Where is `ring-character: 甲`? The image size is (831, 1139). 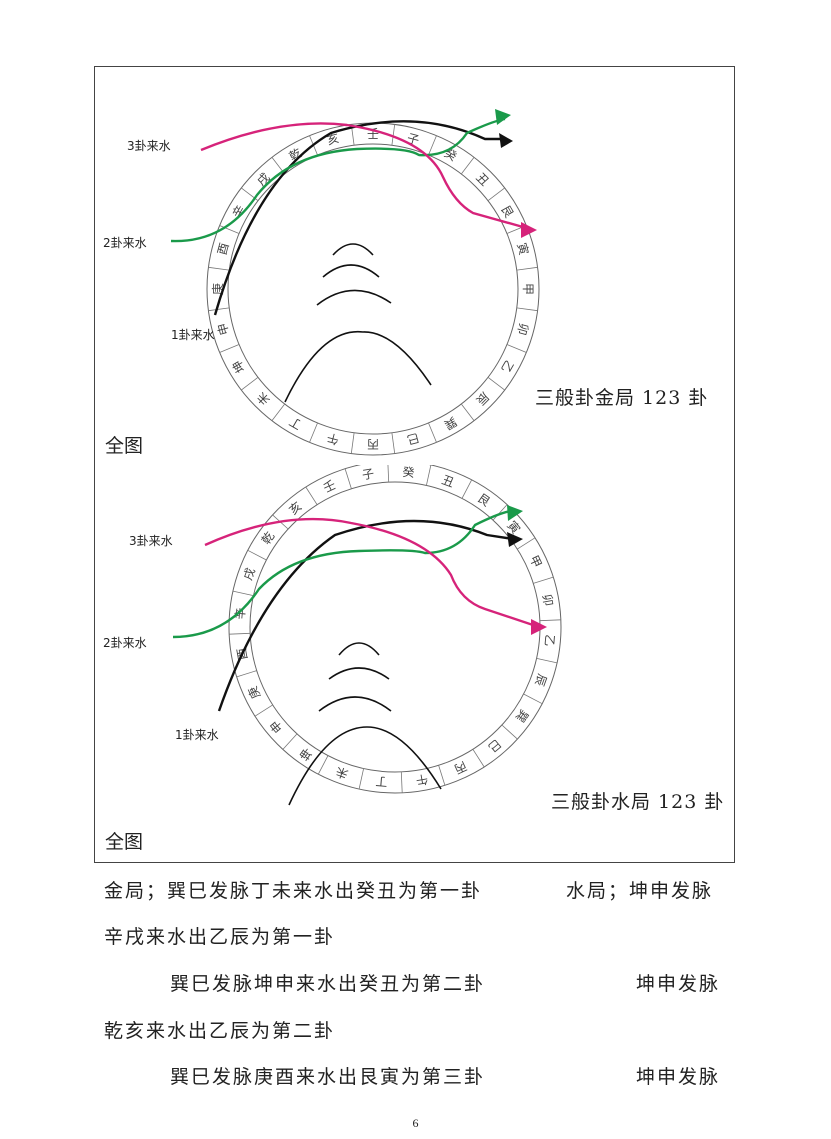
ring-character: 甲 is located at coordinates (536, 561).